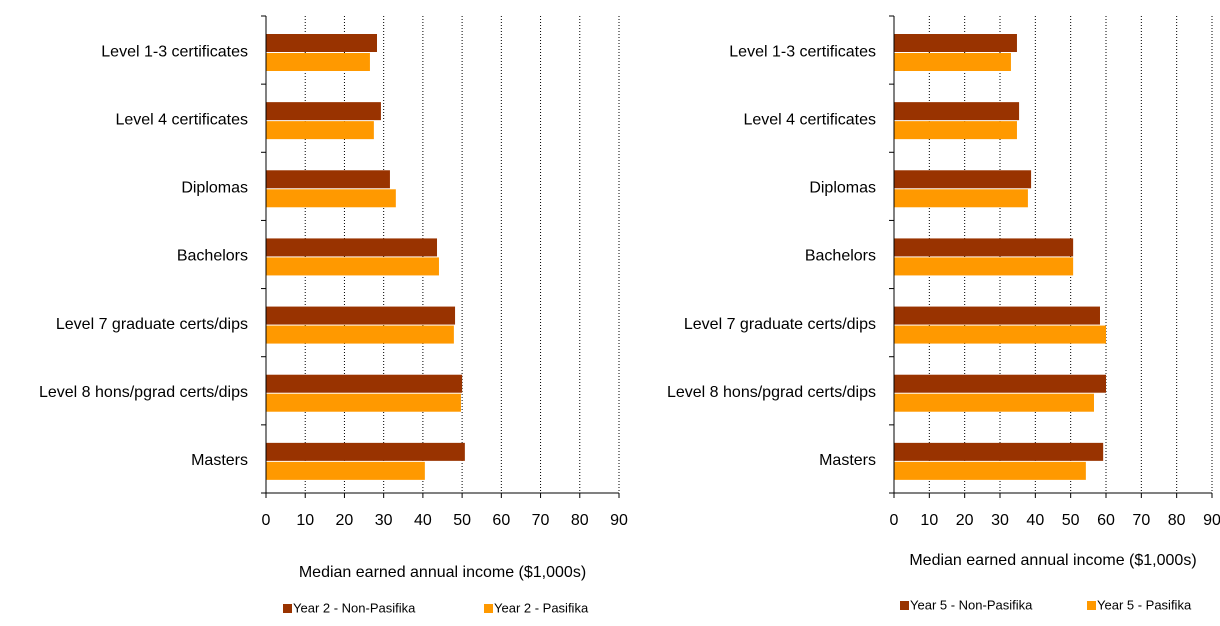 The width and height of the screenshot is (1220, 626). I want to click on legend-label: Year 2 - Pasifika, so click(541, 607).